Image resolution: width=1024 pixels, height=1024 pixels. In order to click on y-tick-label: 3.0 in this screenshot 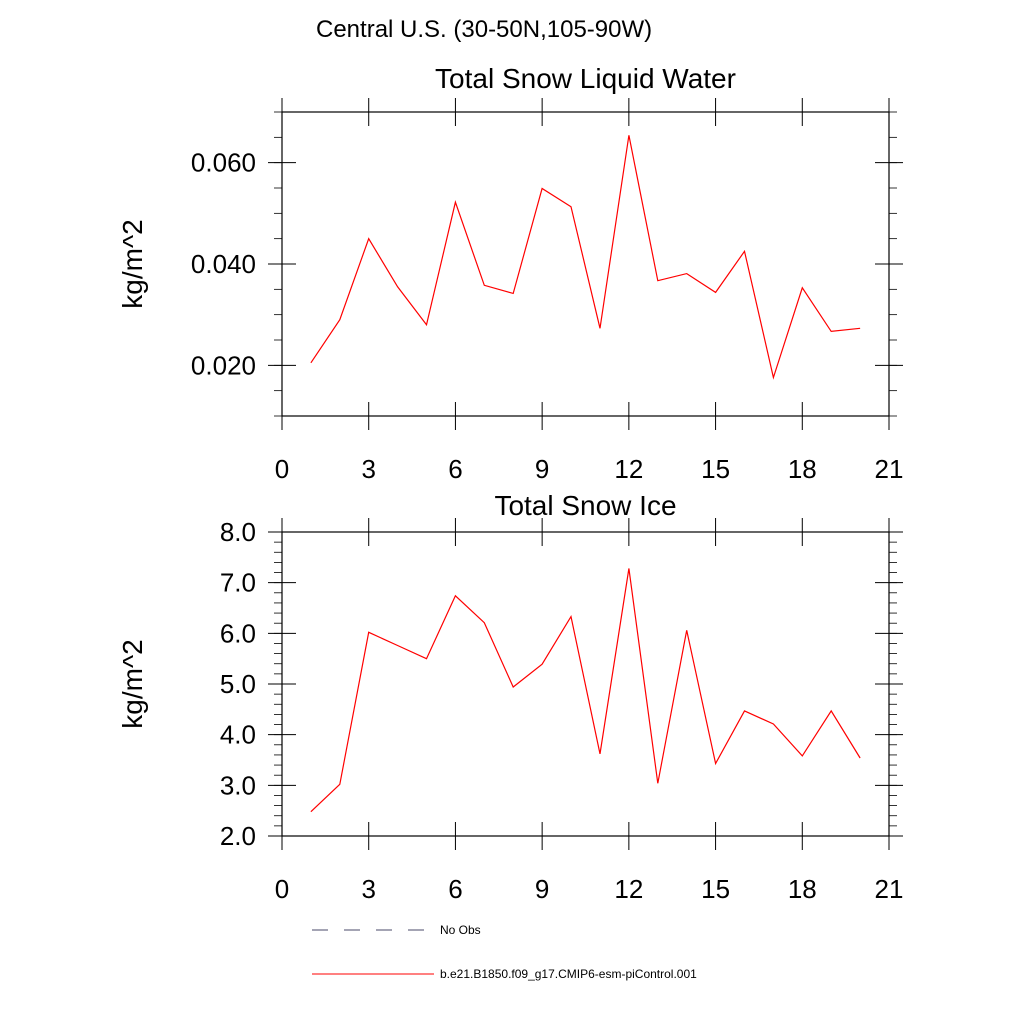, I will do `click(238, 785)`.